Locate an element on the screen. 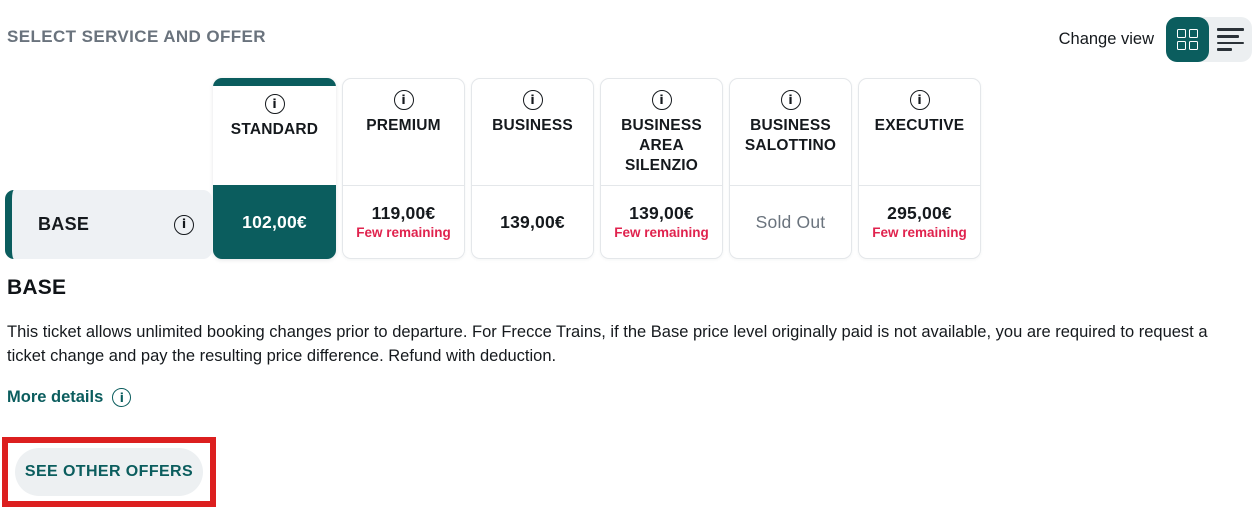 This screenshot has height=511, width=1260. service-column-business: BUSINESS 139,00€ is located at coordinates (532, 168).